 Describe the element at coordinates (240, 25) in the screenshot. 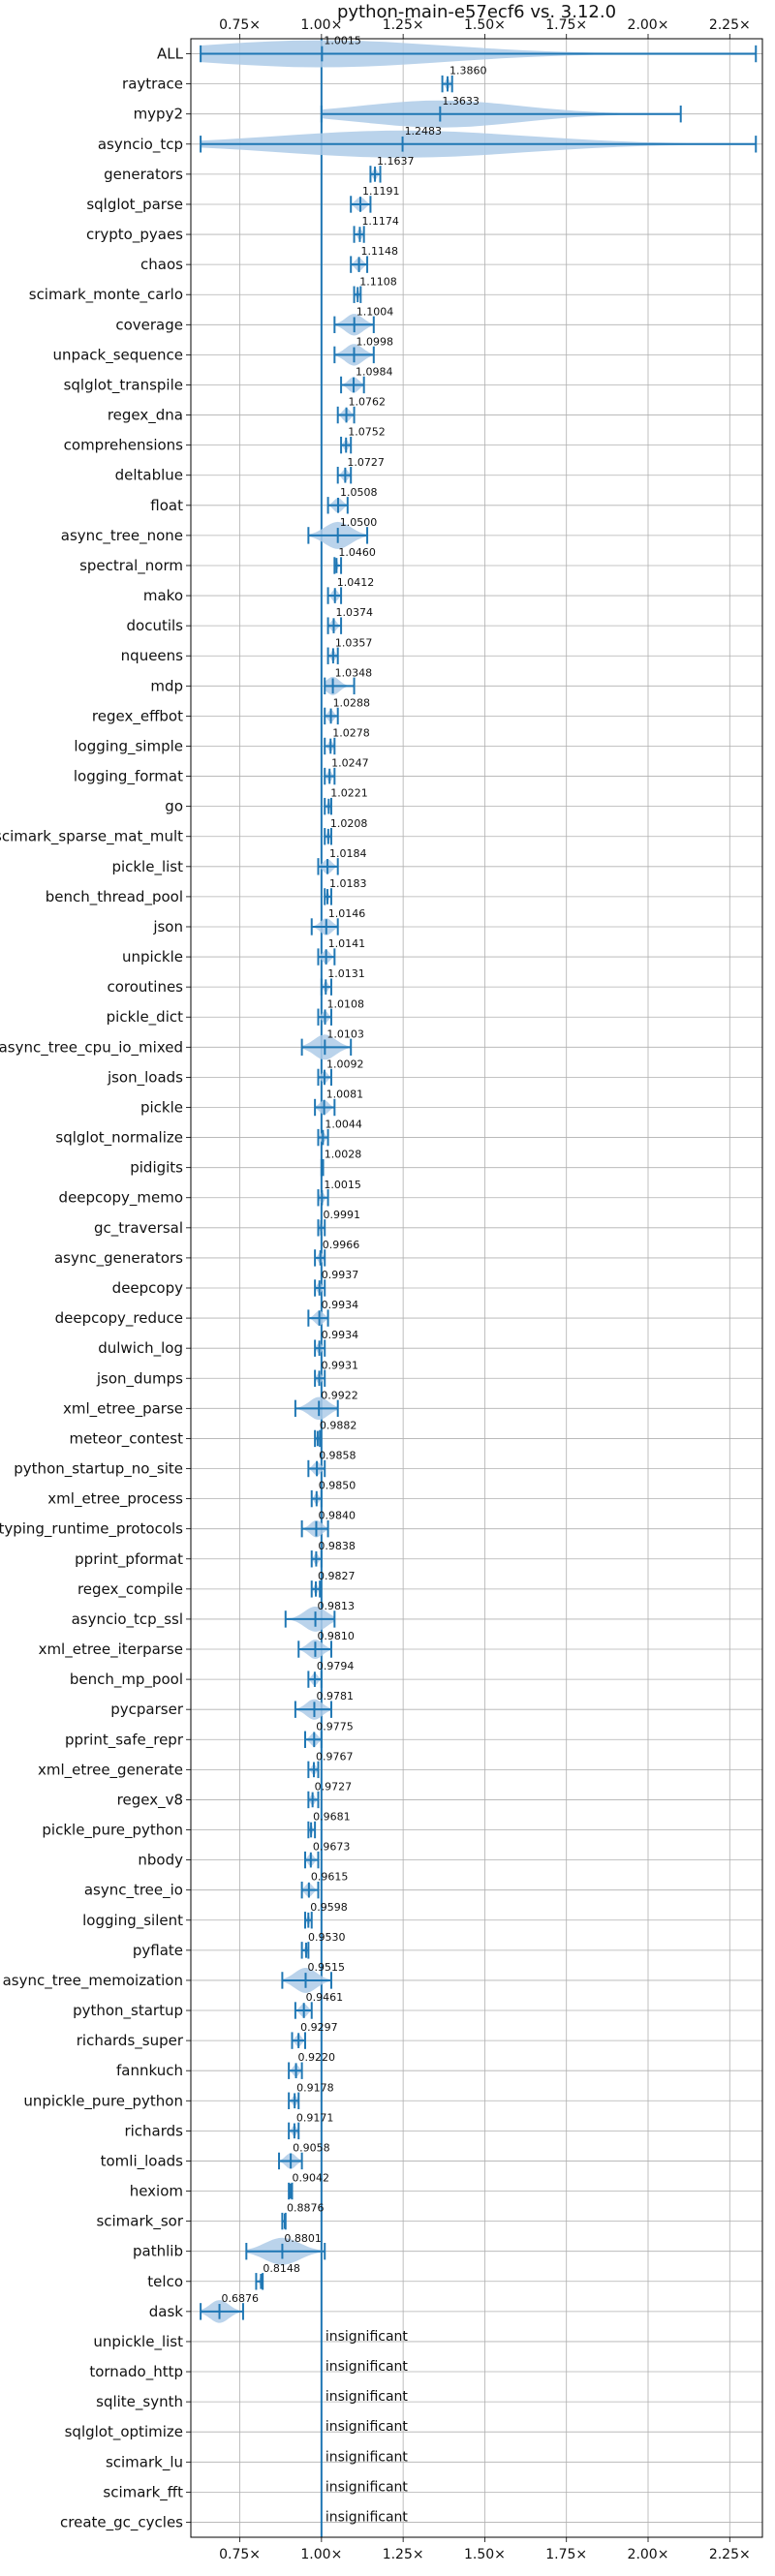

I see `x-tick-label-top: 0.75×` at that location.